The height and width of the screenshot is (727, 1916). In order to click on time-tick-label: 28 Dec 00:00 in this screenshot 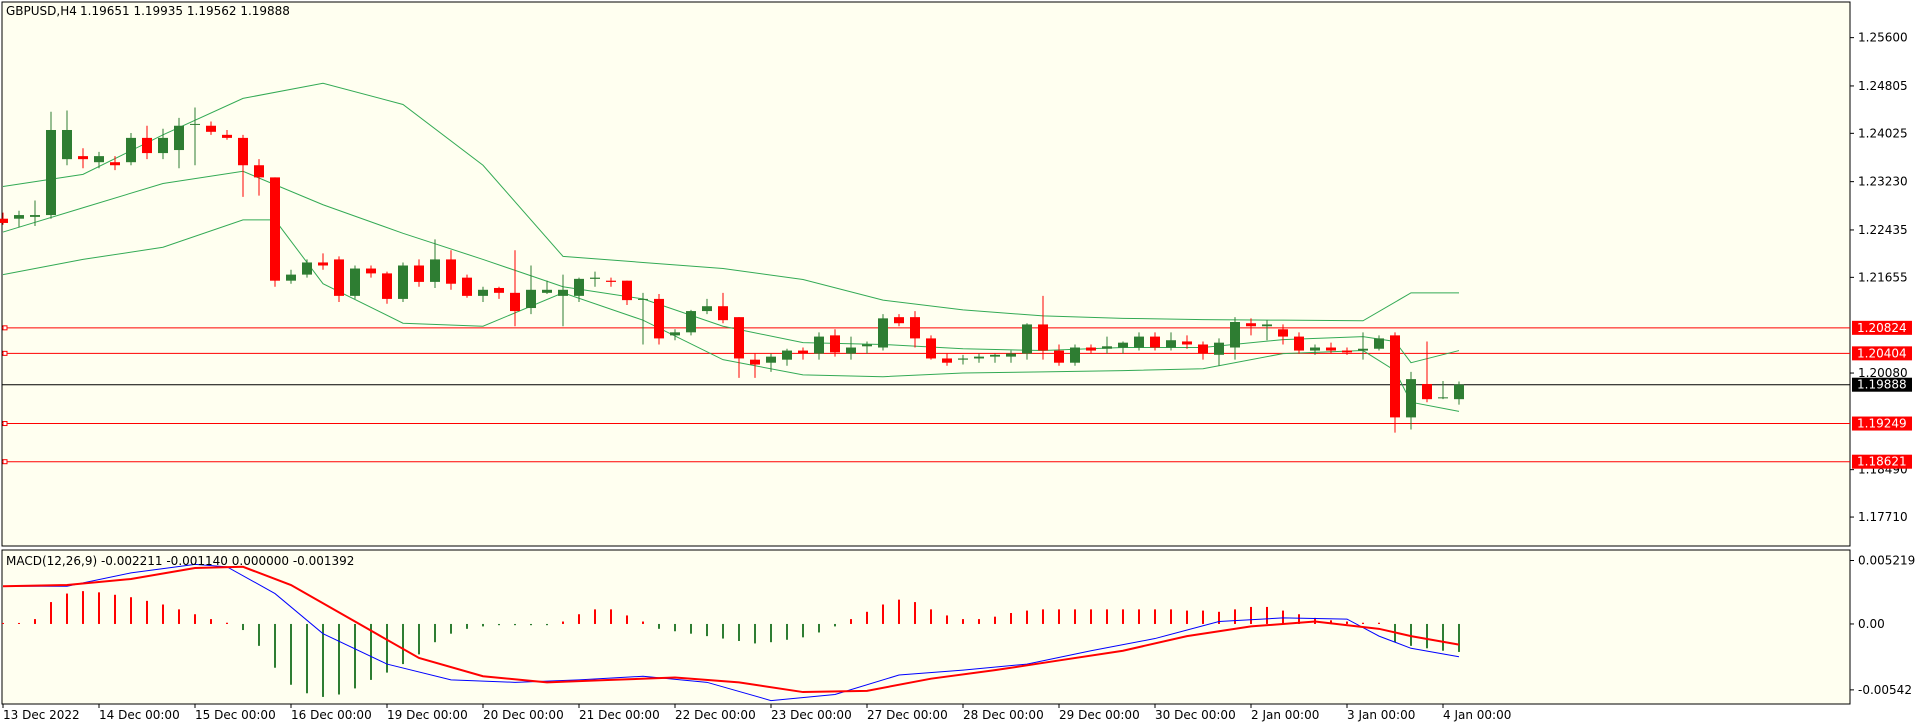, I will do `click(1003, 715)`.